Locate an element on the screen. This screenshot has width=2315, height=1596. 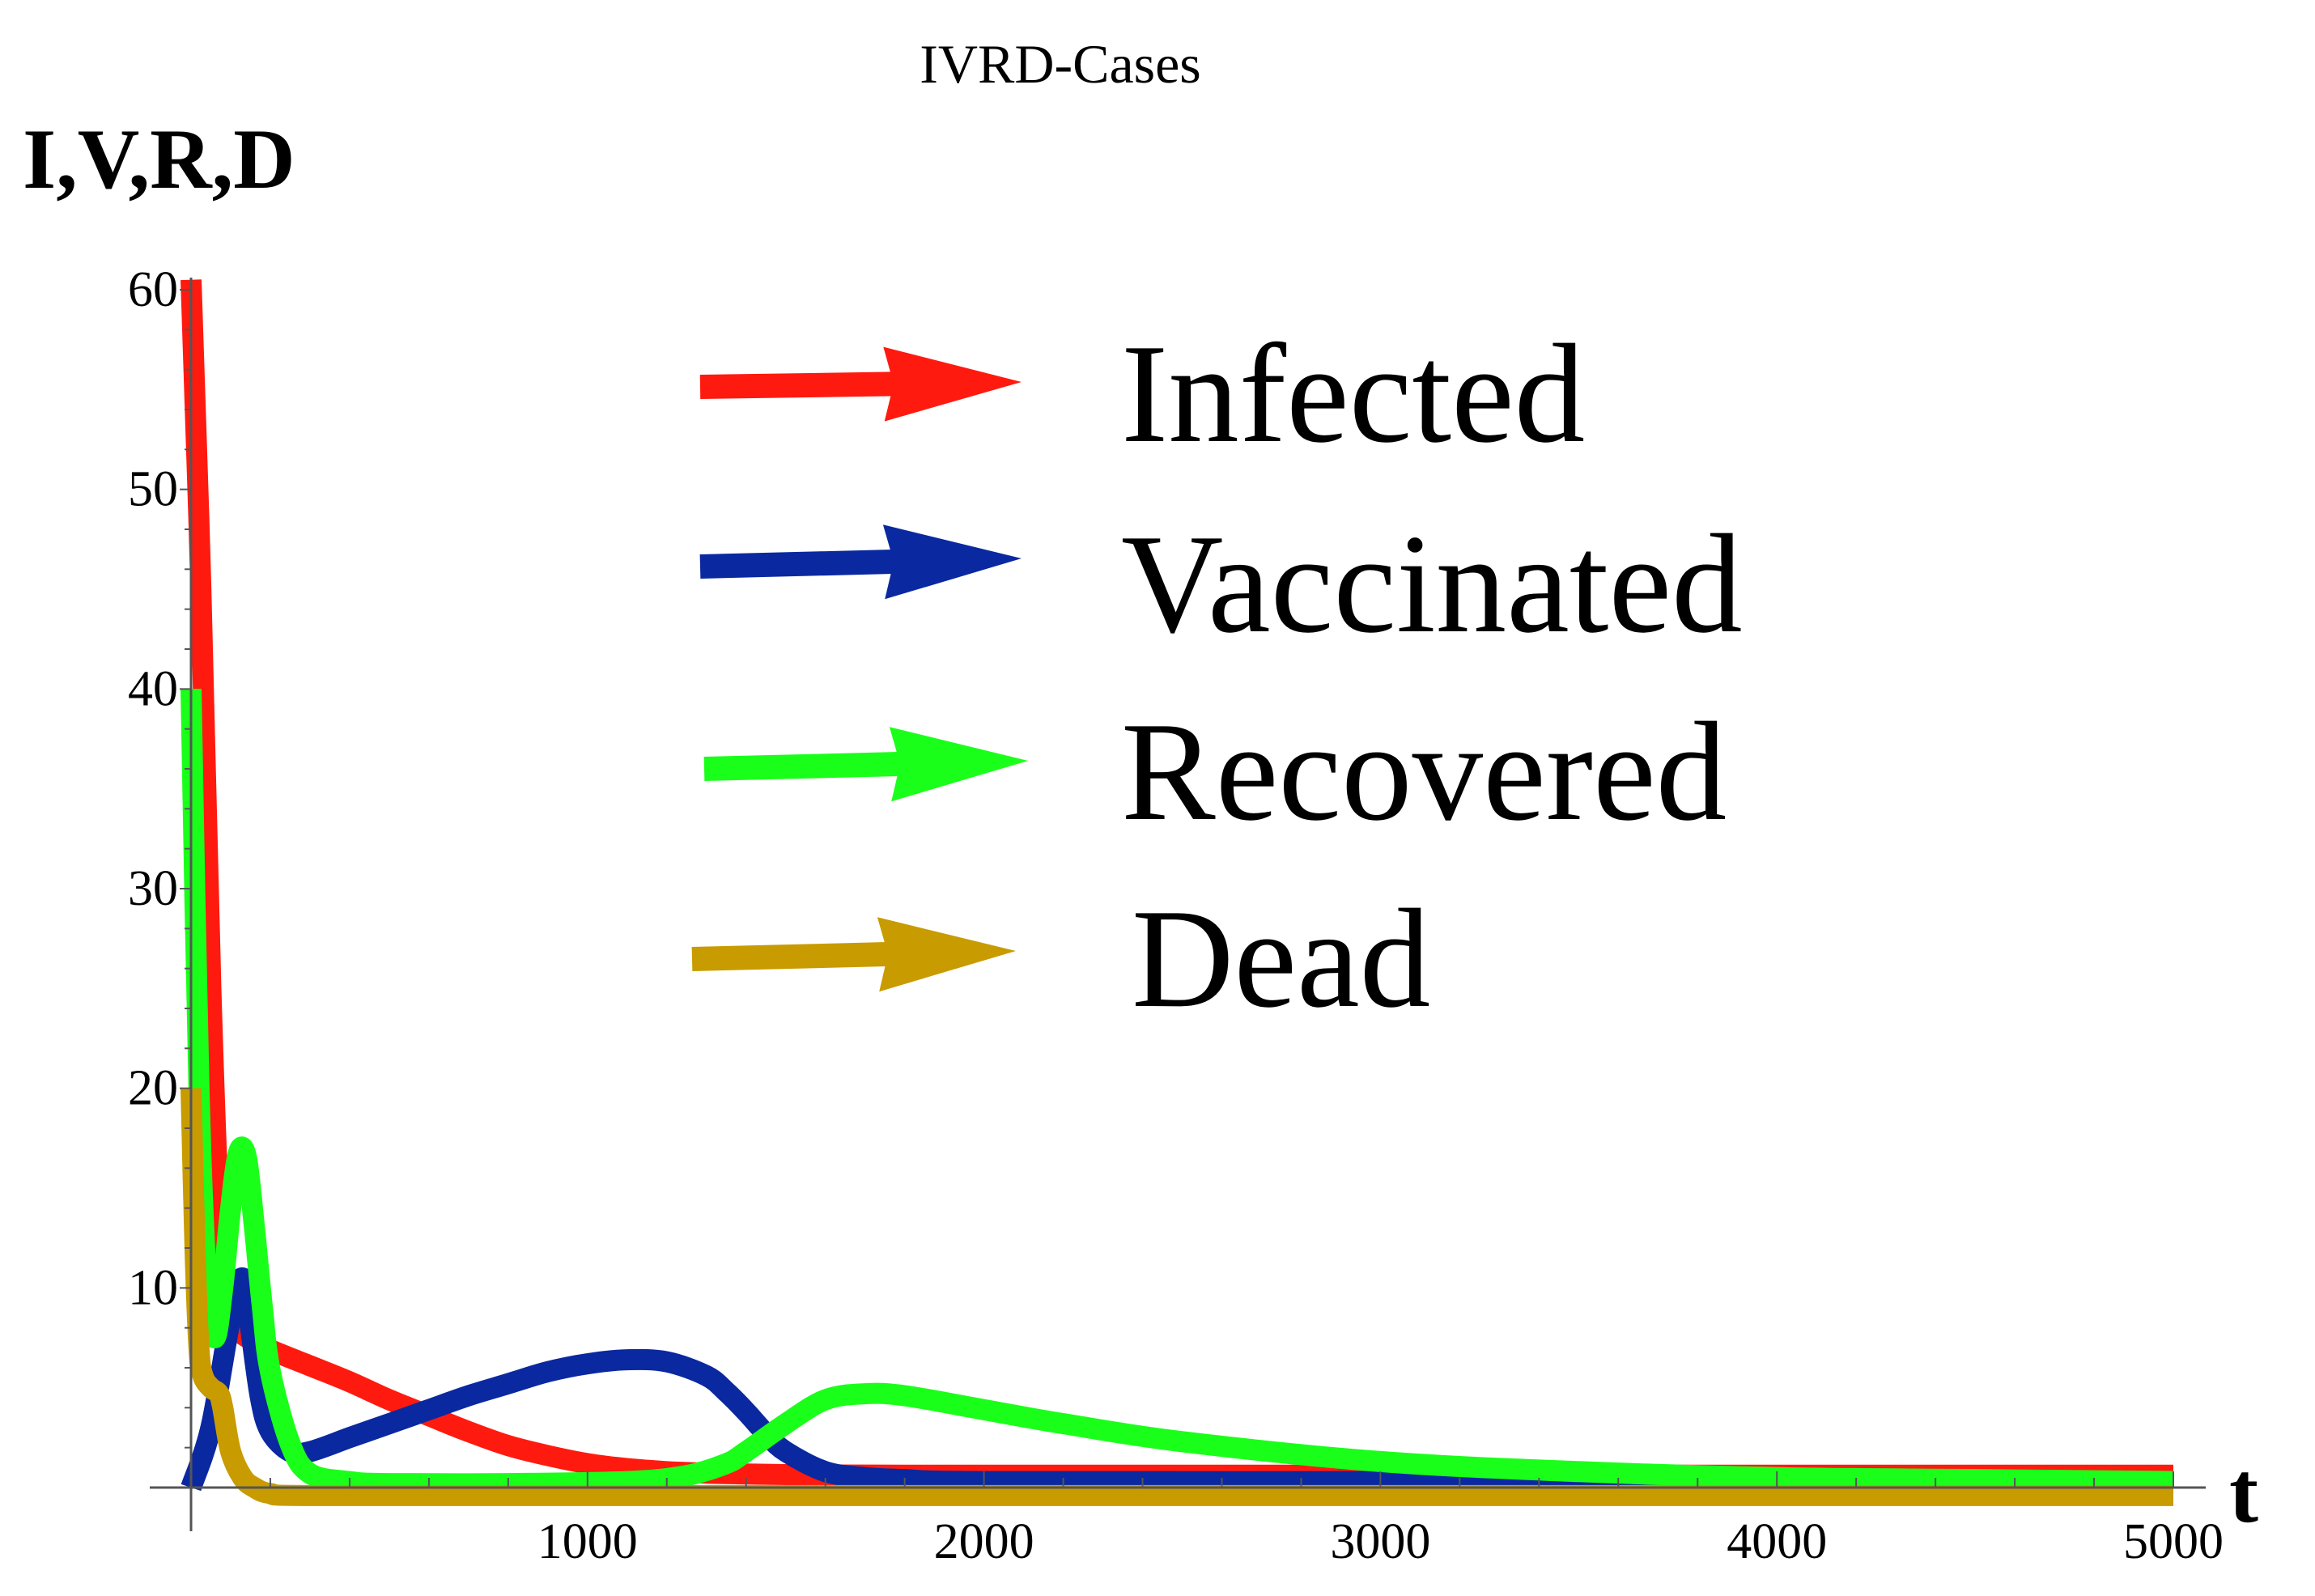
x-tick-label: 3000 is located at coordinates (1380, 1542).